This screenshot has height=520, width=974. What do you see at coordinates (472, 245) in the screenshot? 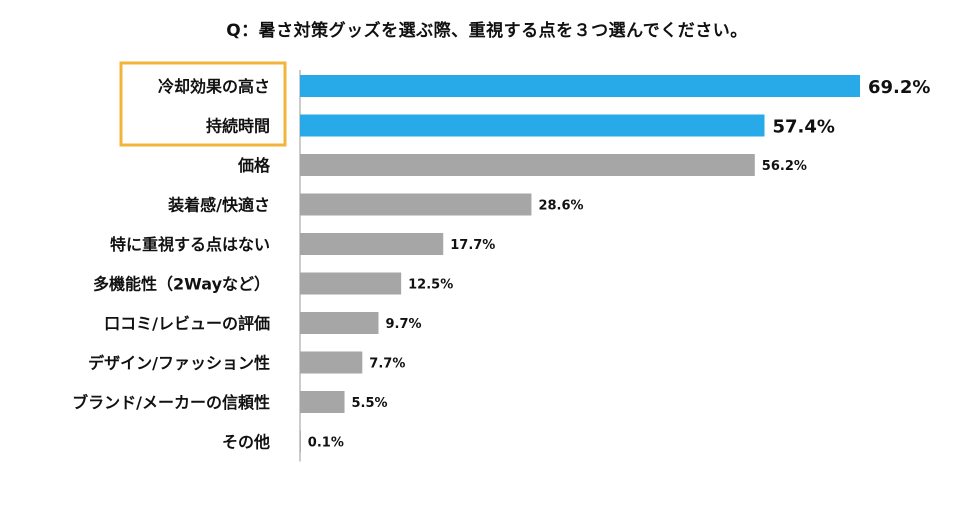
I see `value-label: 17.7%` at bounding box center [472, 245].